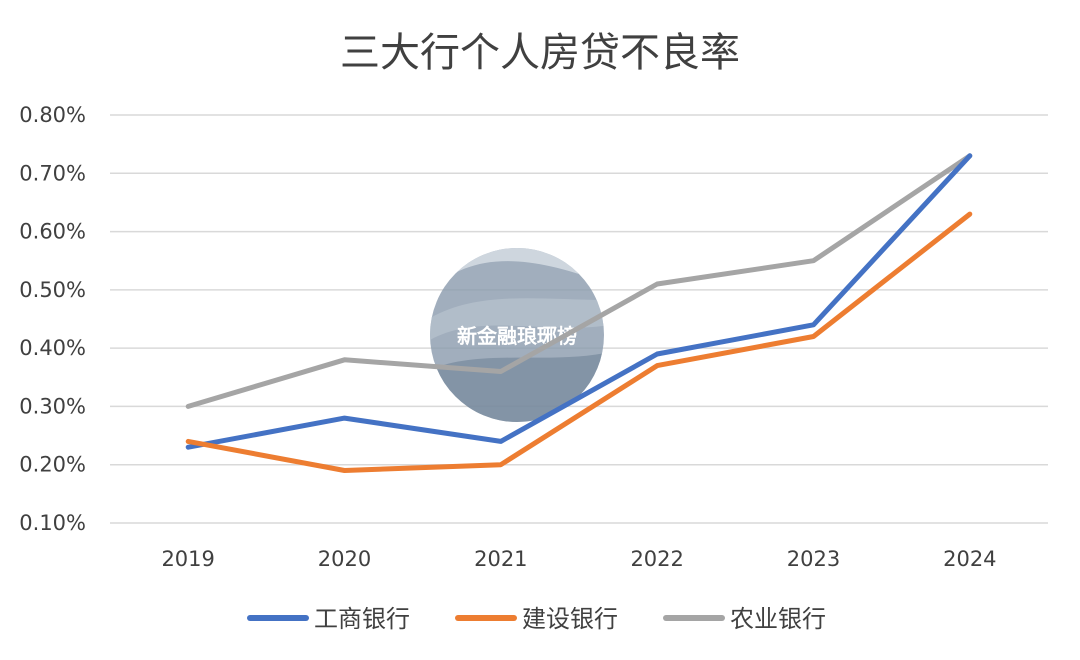  Describe the element at coordinates (500, 559) in the screenshot. I see `x-tick-label: 2021` at that location.